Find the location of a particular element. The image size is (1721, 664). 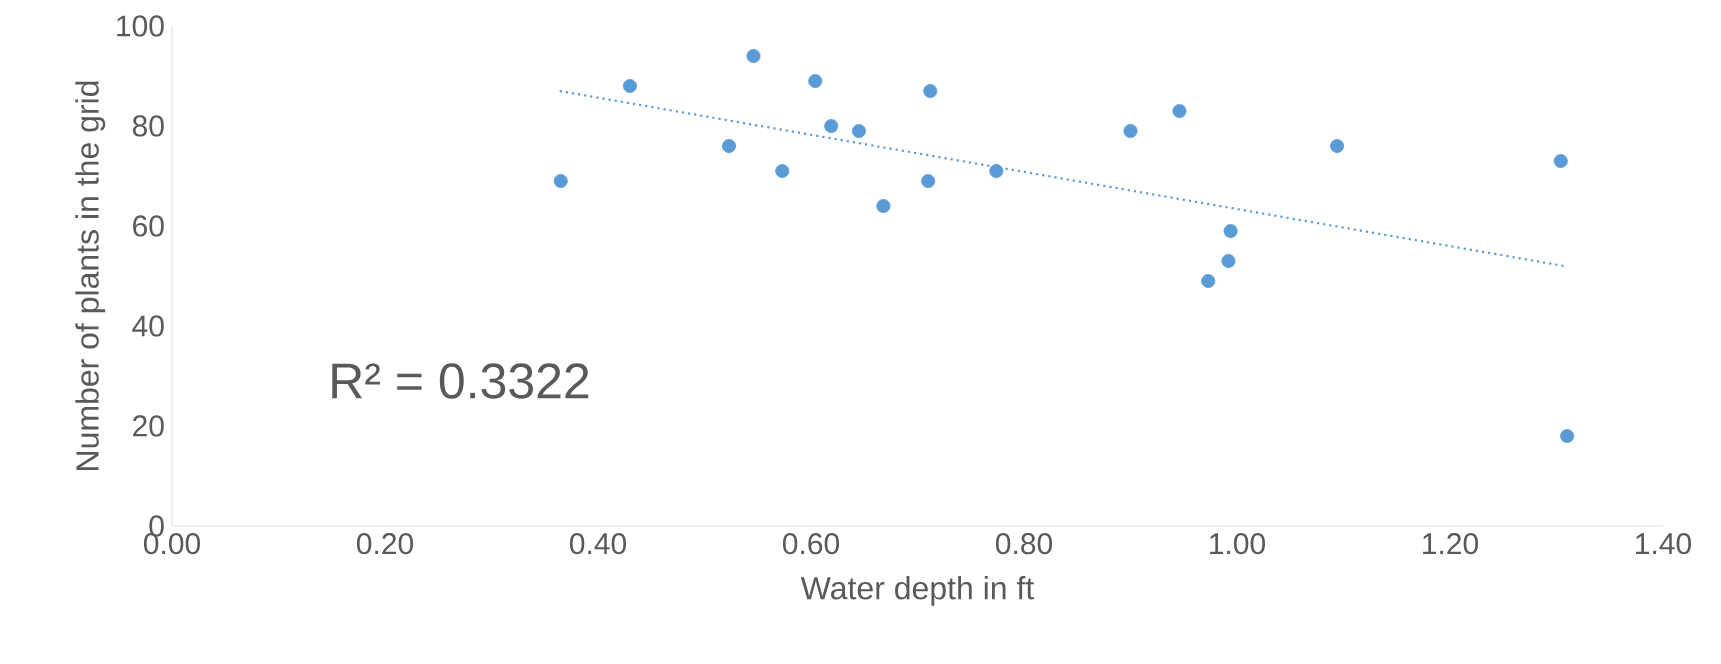

x-tick-label: 0.40 is located at coordinates (598, 544).